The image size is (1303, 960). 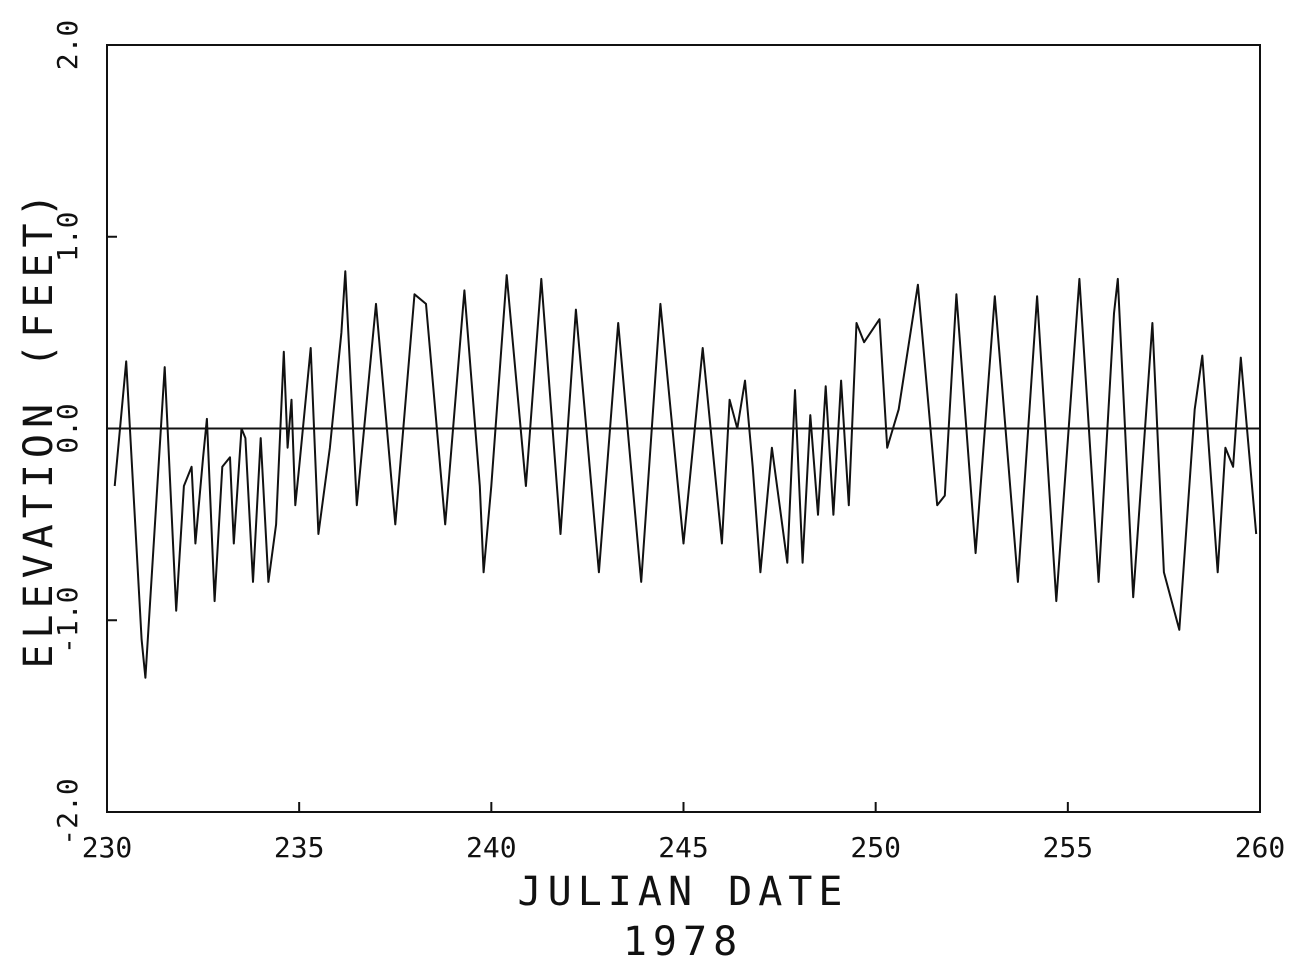 I want to click on y-tick-label: 0.0, so click(x=67, y=428).